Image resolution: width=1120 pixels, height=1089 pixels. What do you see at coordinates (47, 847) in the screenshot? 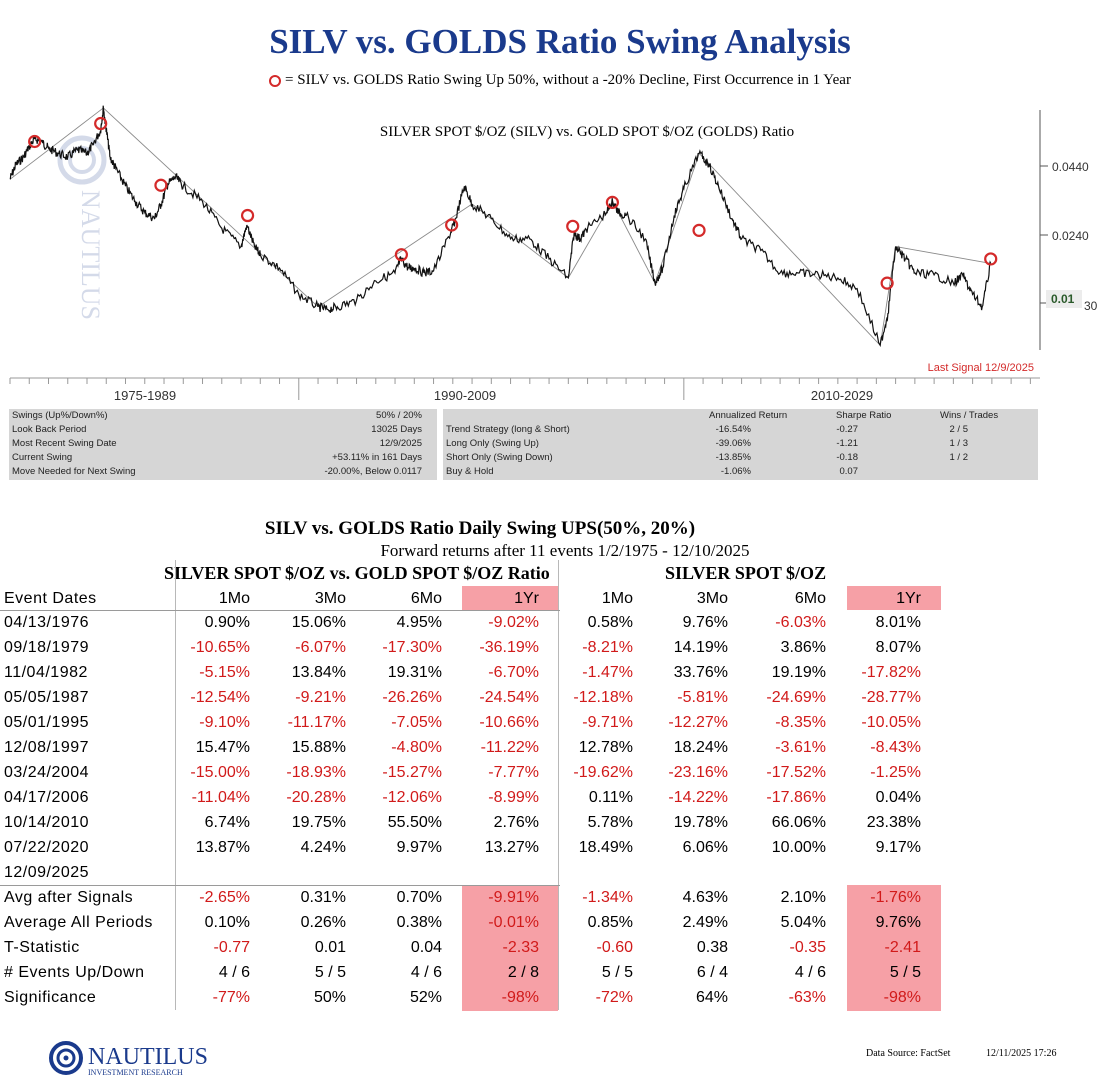
I see `event-date: 07/22/2020` at bounding box center [47, 847].